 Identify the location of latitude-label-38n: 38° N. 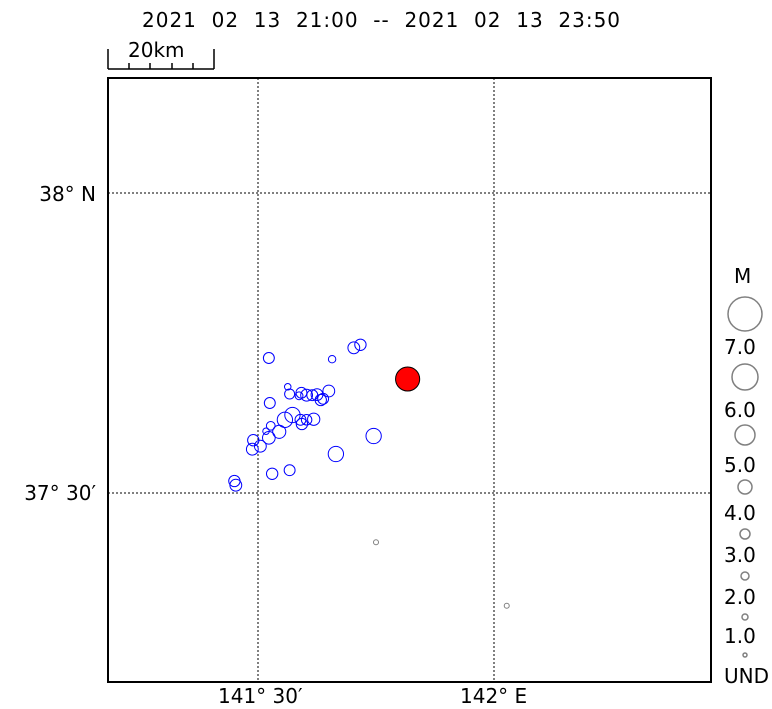
(67, 194).